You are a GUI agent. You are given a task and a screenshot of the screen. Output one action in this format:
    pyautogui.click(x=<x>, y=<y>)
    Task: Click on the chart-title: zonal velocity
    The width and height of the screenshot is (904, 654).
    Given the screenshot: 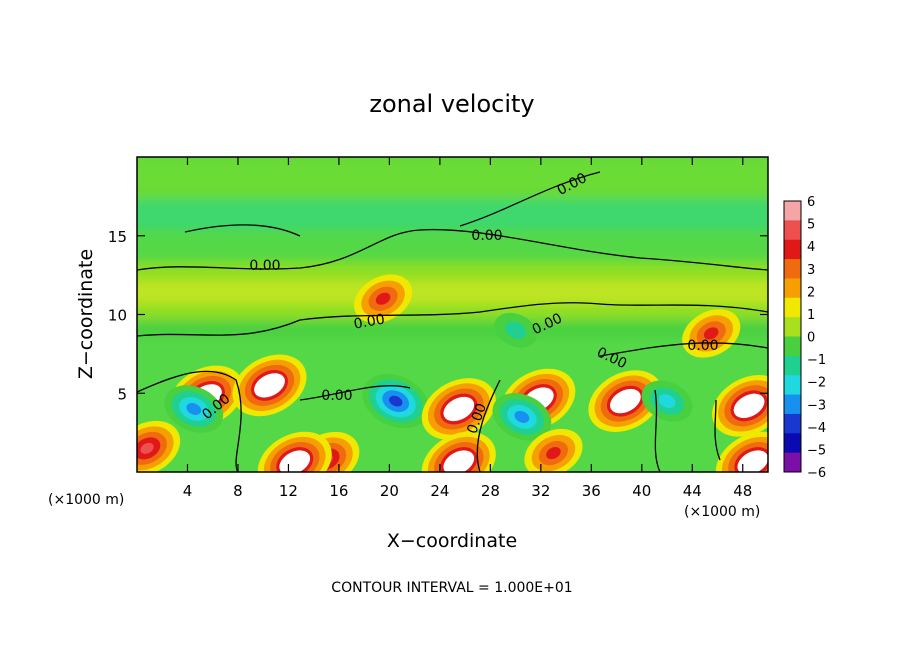 What is the action you would take?
    pyautogui.click(x=451, y=104)
    